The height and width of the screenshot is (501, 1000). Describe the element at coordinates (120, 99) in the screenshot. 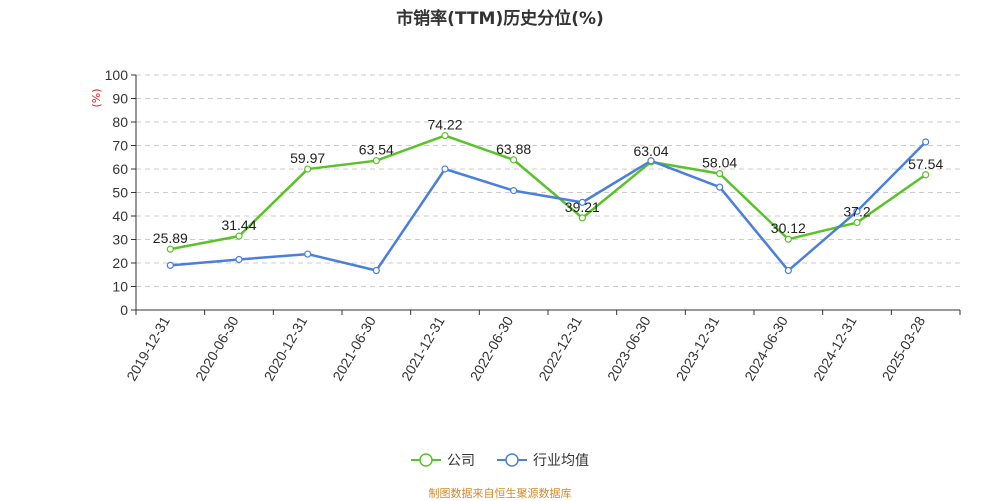

I see `y-tick-label: 90` at that location.